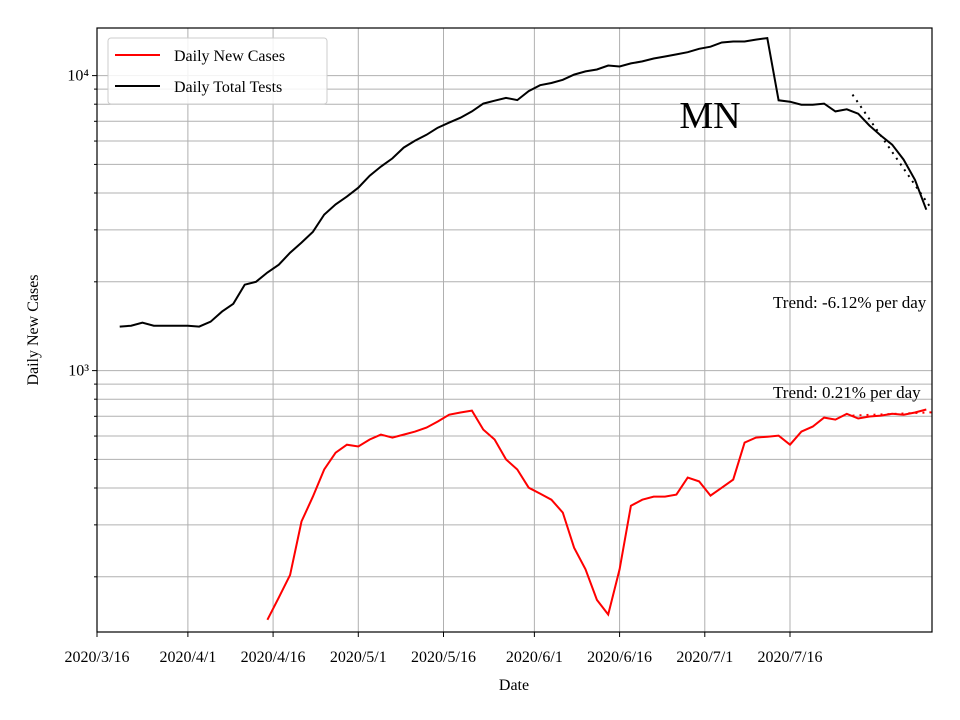  Describe the element at coordinates (850, 302) in the screenshot. I see `trend-annotation: Trend: -6.12% per day` at that location.